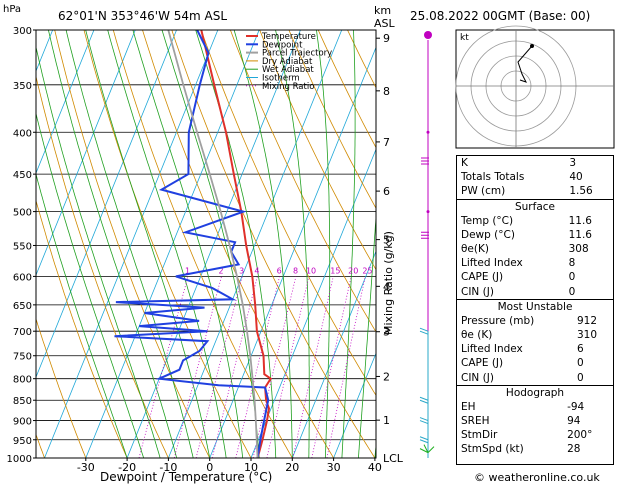  What do you see at coordinates (427, 449) in the screenshot?
I see `wind-barb-surface` at bounding box center [427, 449].